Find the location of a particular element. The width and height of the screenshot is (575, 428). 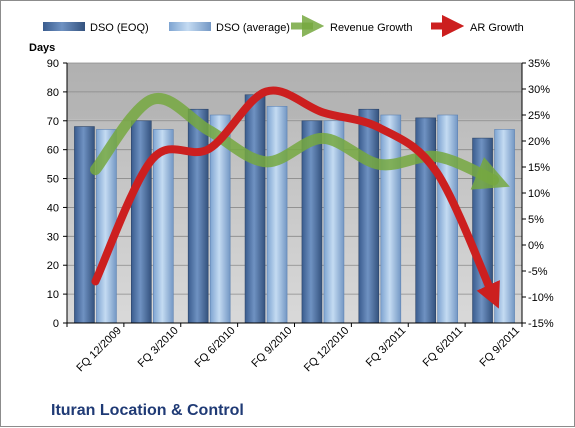

y2-tick-label: 20% is located at coordinates (539, 142).